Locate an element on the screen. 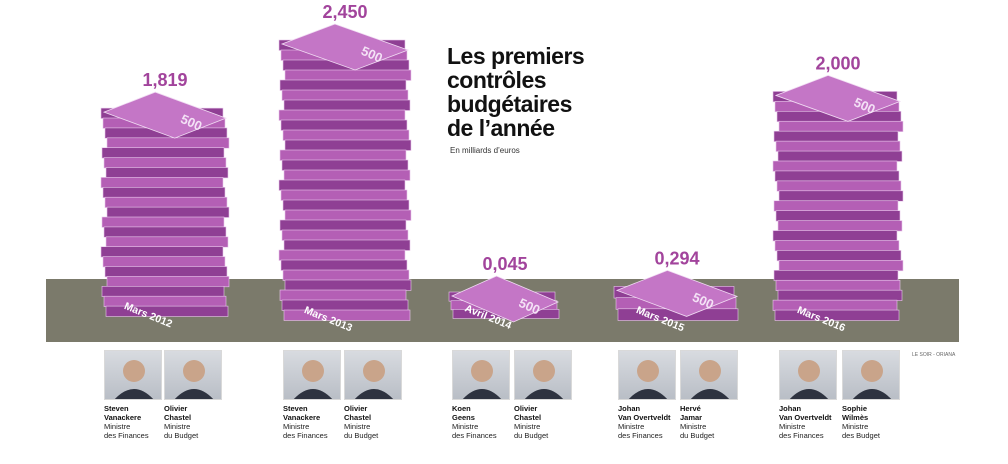 The image size is (1008, 464). minister-card: Sophie Wilmès Ministre des Budget is located at coordinates (873, 395).